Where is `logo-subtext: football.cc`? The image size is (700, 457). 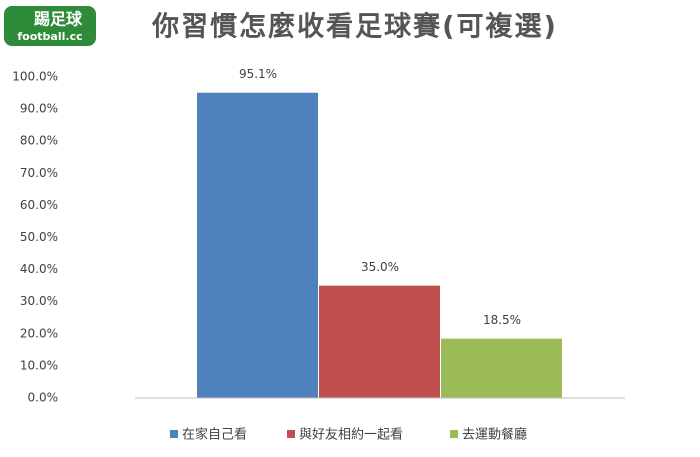
logo-subtext: football.cc is located at coordinates (49, 36).